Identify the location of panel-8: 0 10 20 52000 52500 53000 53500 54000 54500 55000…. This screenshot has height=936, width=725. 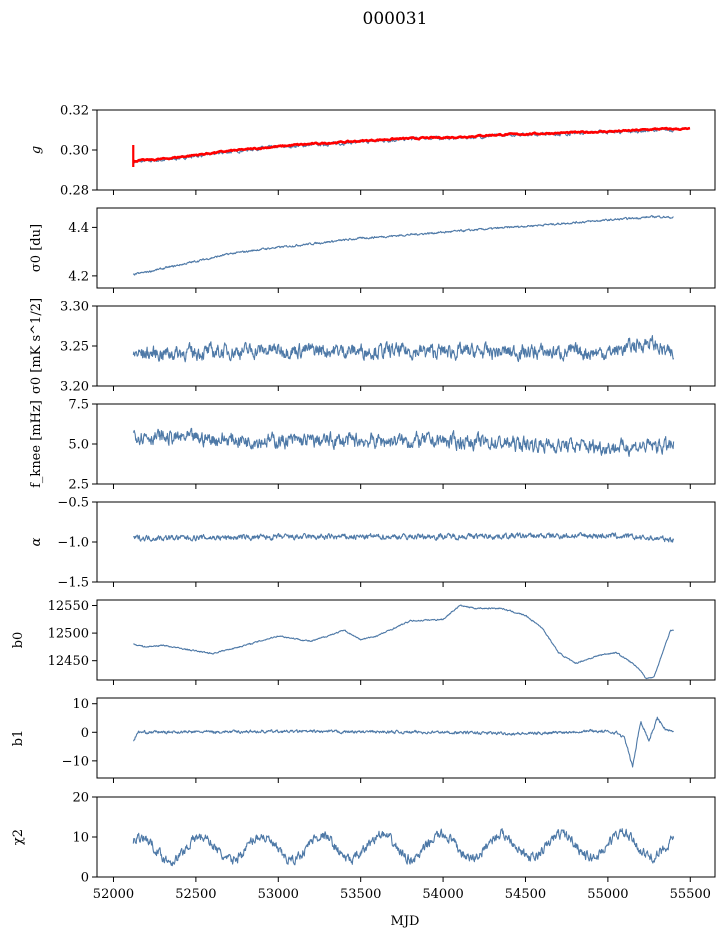
(363, 846).